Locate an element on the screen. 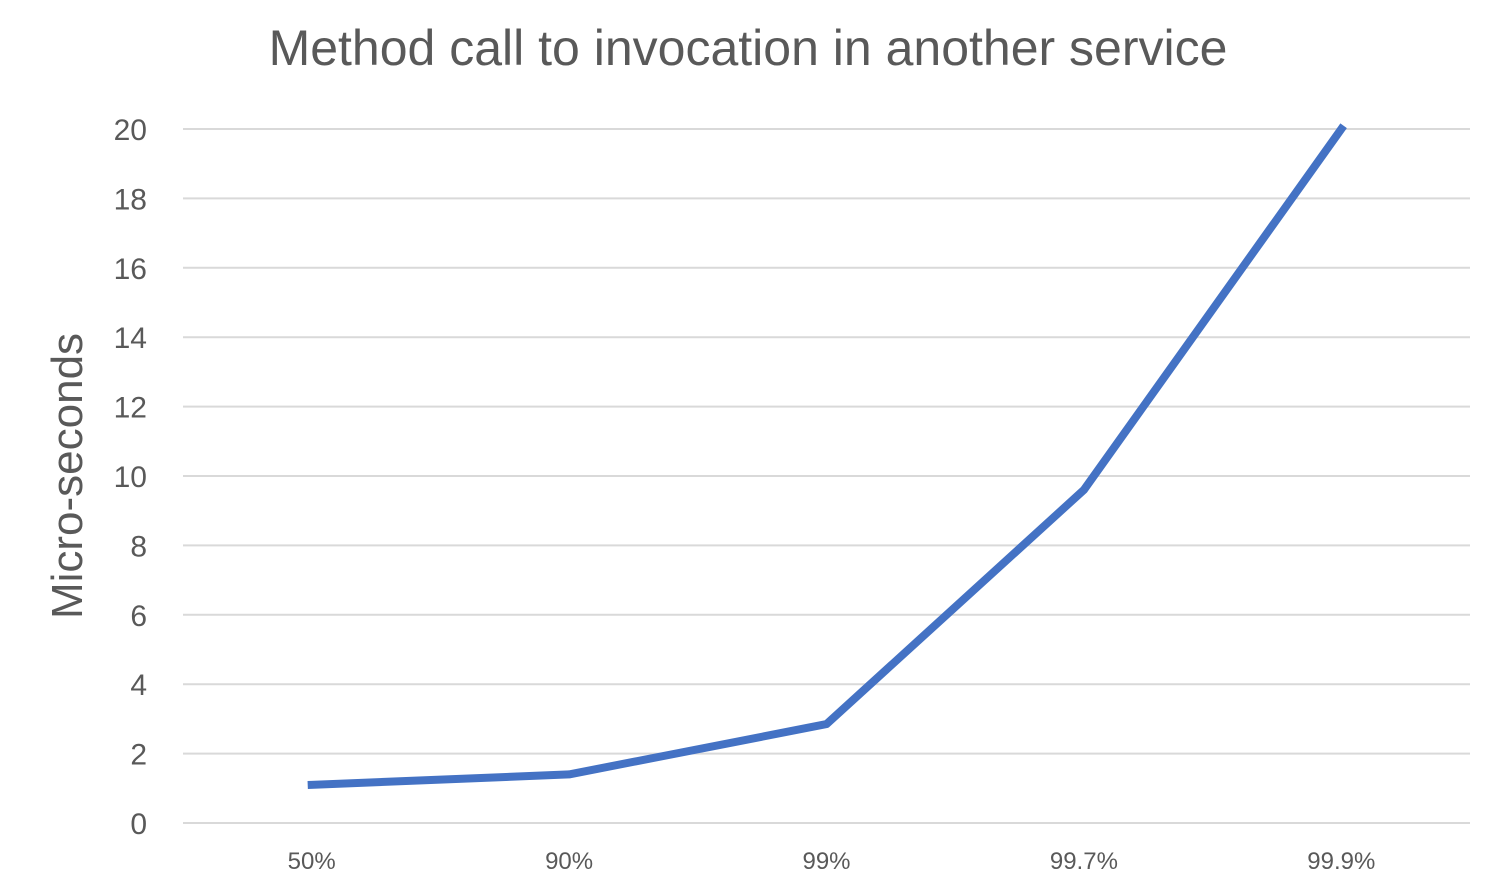  y-tick-label-8: 16 is located at coordinates (130, 269).